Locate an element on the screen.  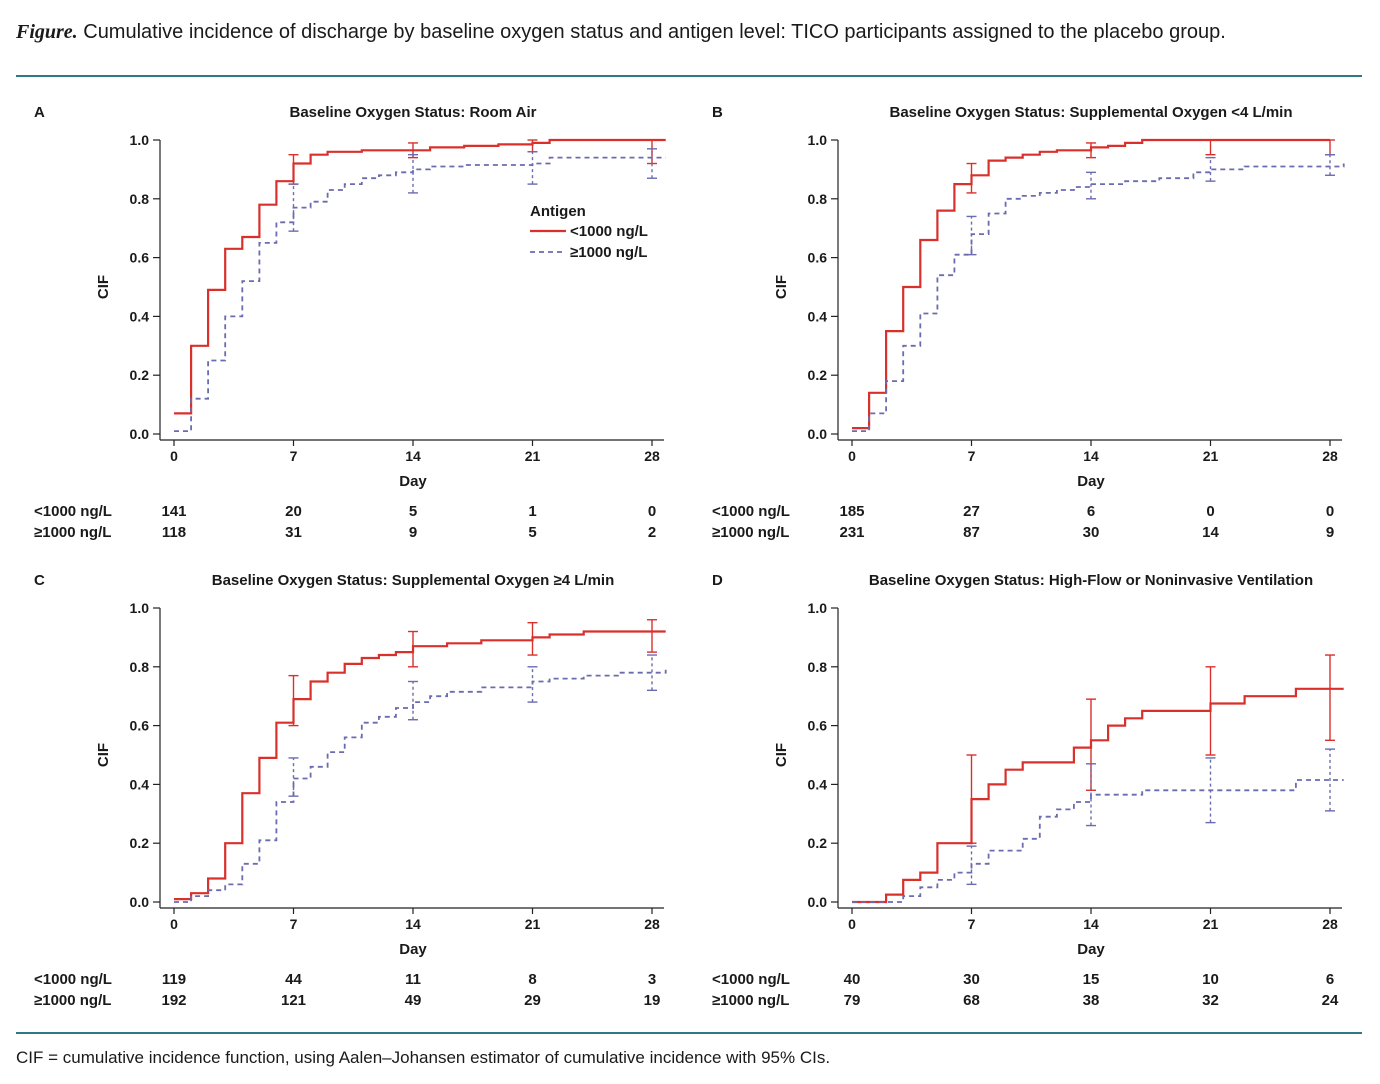
risk-value: 87 is located at coordinates (971, 532).